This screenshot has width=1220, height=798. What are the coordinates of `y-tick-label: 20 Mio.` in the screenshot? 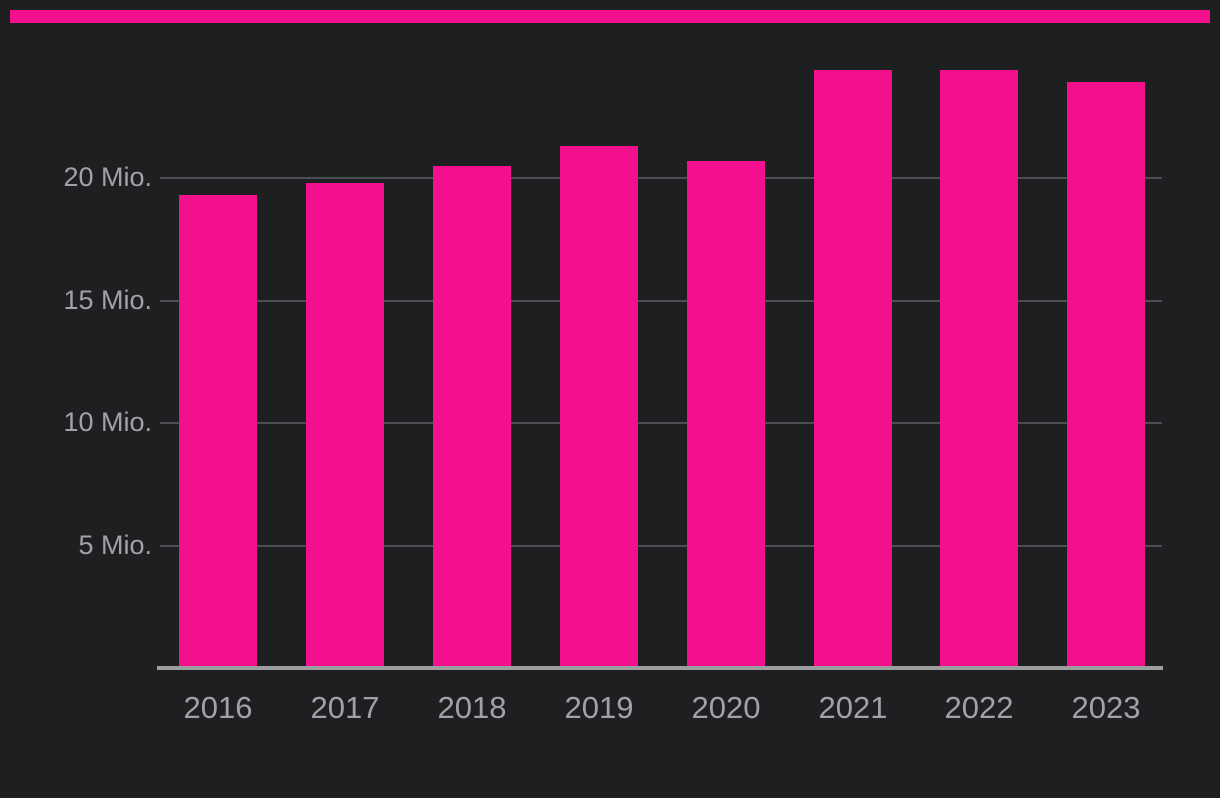 It's located at (107, 177).